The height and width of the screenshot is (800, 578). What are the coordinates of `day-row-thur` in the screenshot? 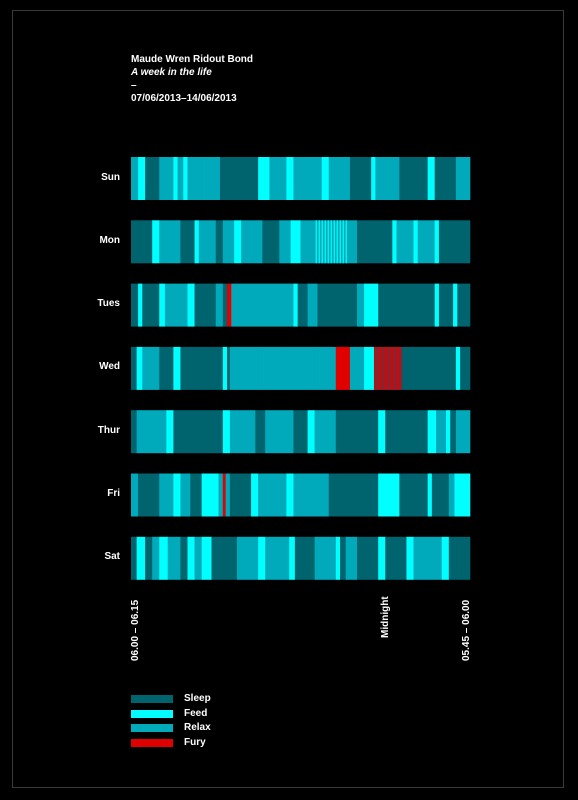 It's located at (301, 432).